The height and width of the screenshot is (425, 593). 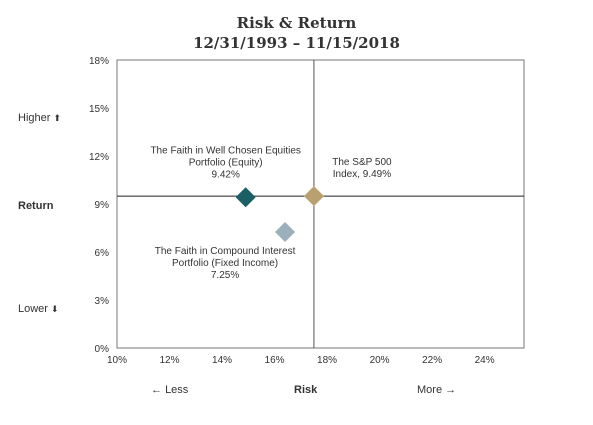 I want to click on x-tick-label: 24%, so click(x=485, y=360).